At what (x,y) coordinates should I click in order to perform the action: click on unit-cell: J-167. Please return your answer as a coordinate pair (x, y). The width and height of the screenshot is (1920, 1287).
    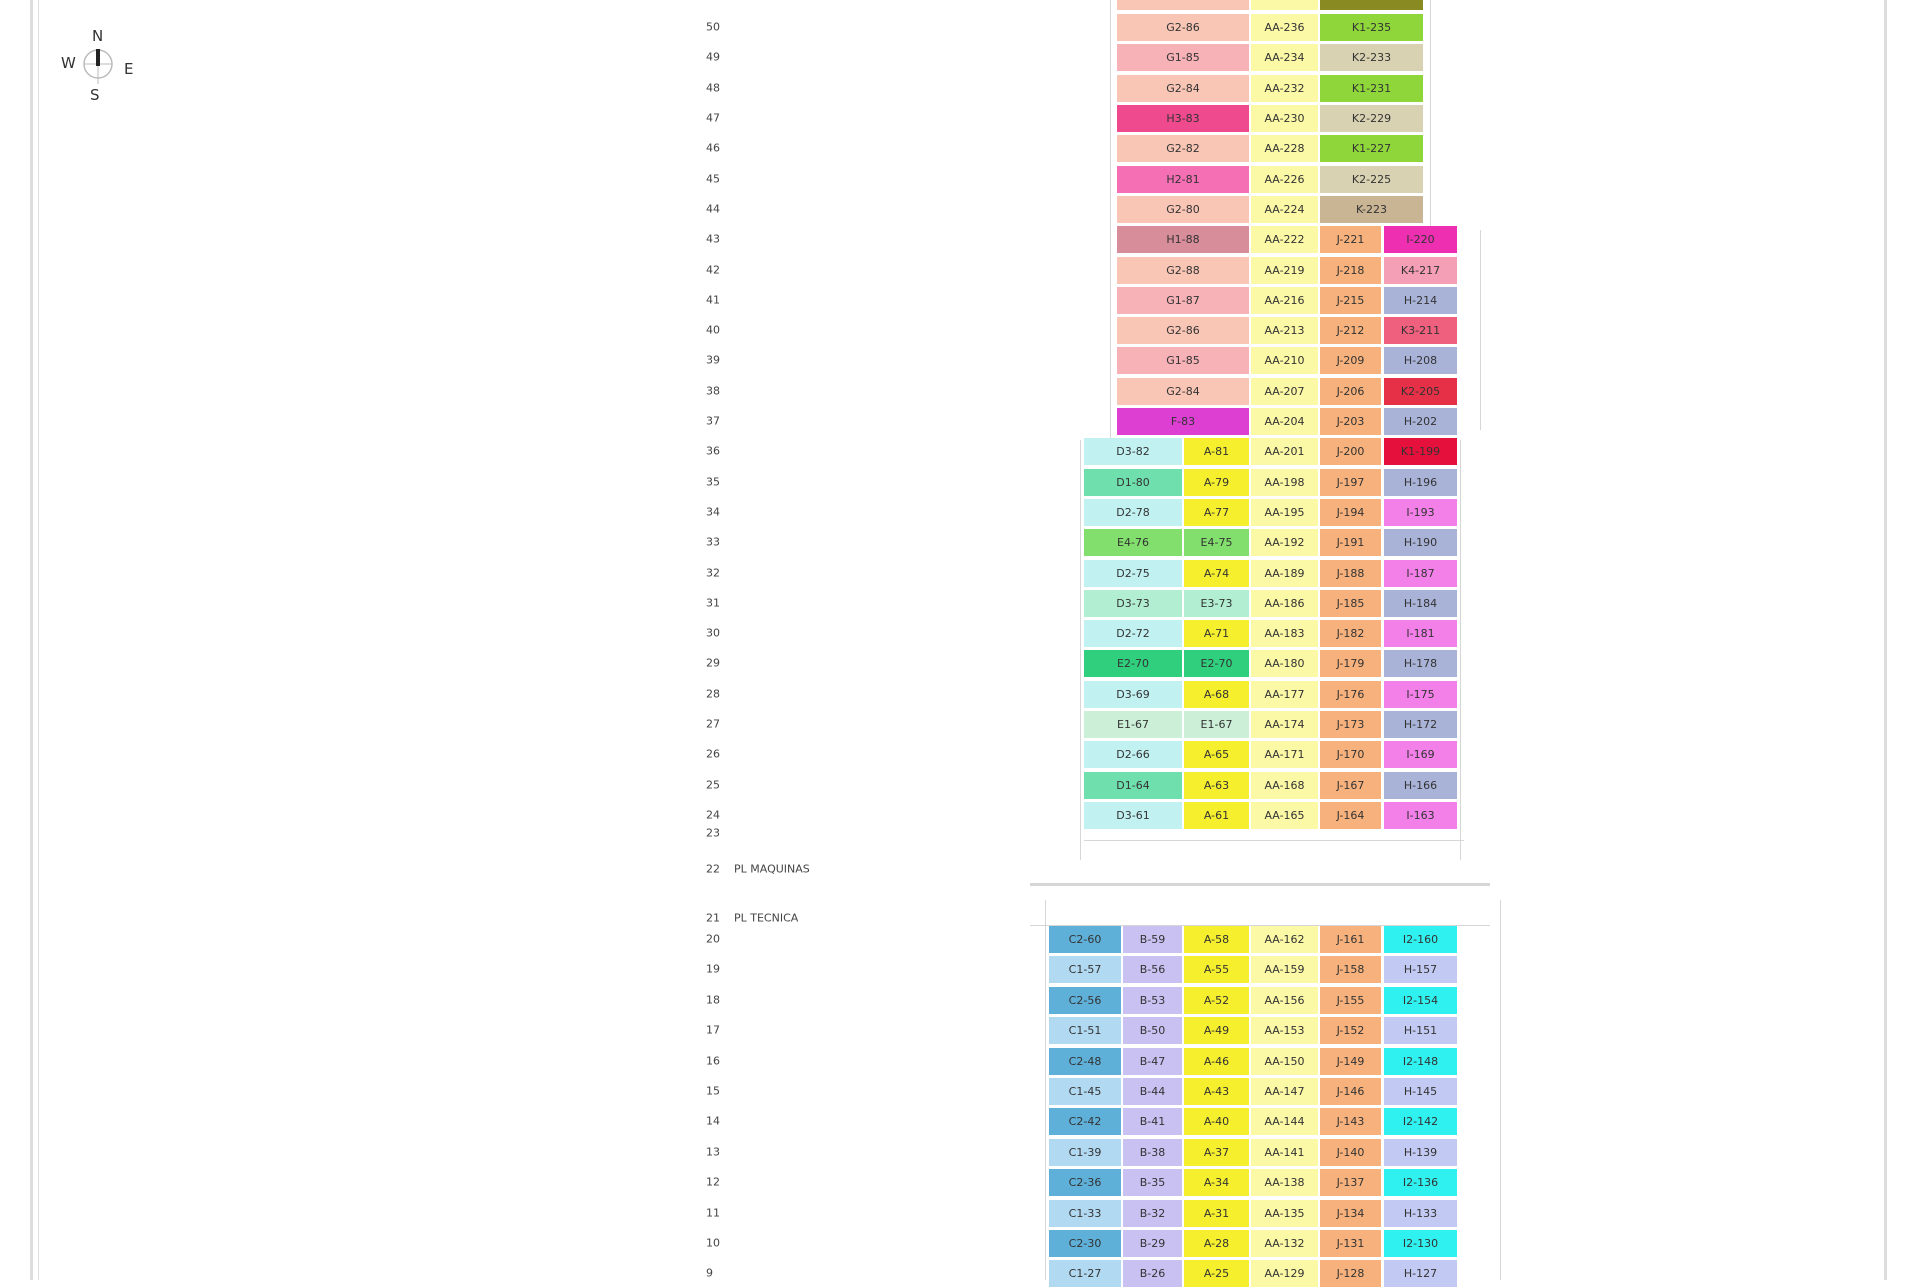
    Looking at the image, I should click on (1350, 785).